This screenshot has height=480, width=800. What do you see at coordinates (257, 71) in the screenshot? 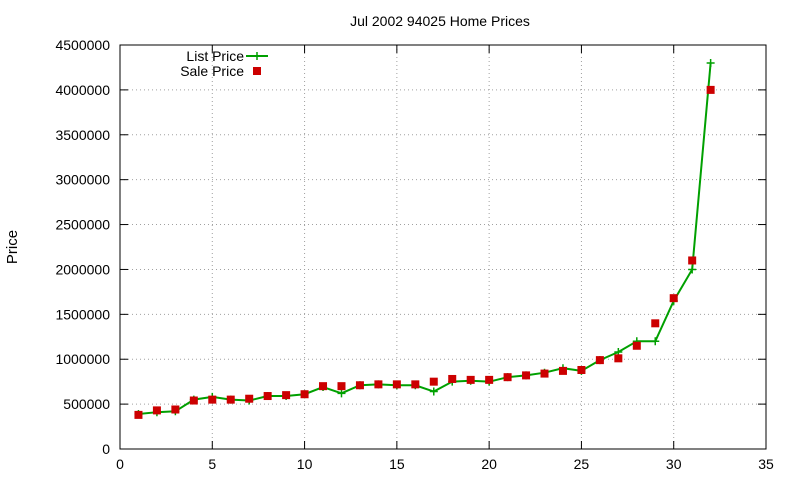
I see `legend-marker-sale-price` at bounding box center [257, 71].